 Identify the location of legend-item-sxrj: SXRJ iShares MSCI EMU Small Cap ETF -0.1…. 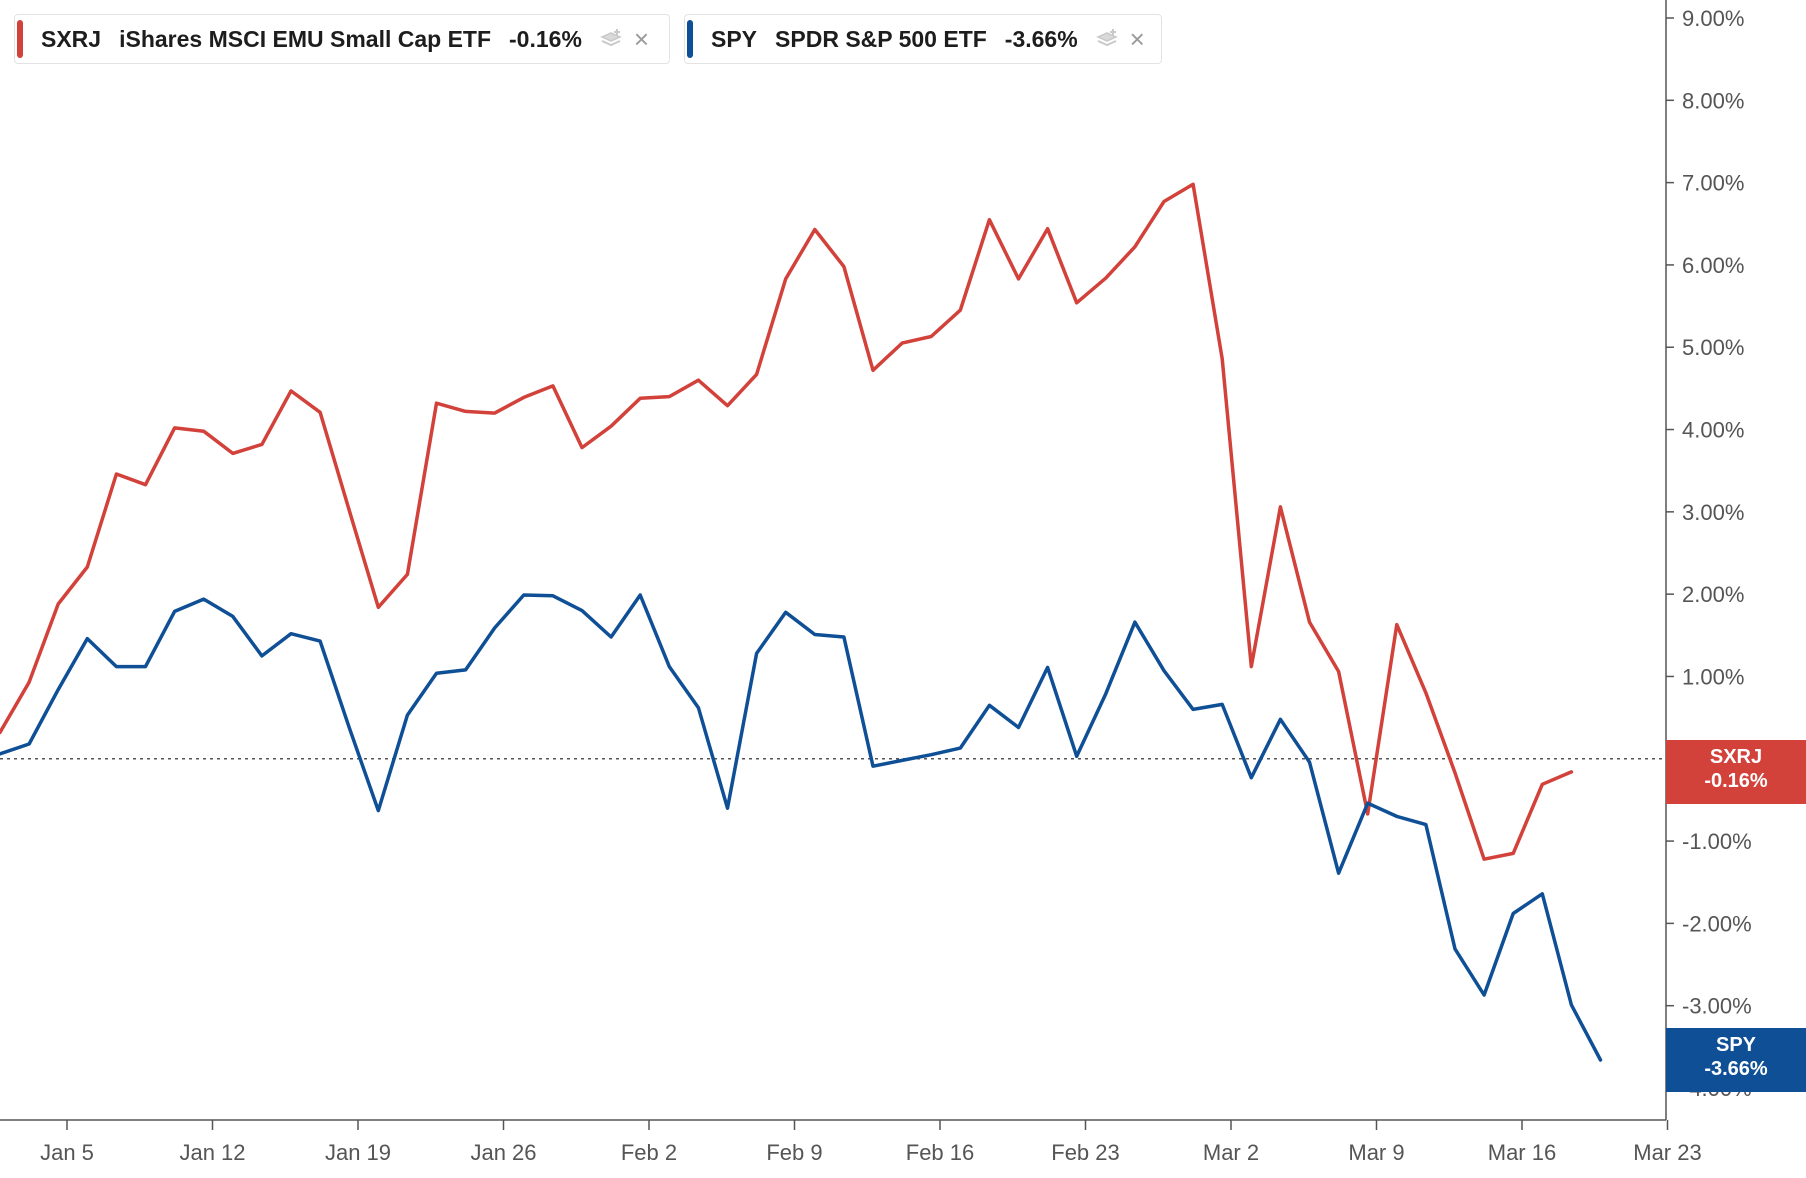
(342, 39).